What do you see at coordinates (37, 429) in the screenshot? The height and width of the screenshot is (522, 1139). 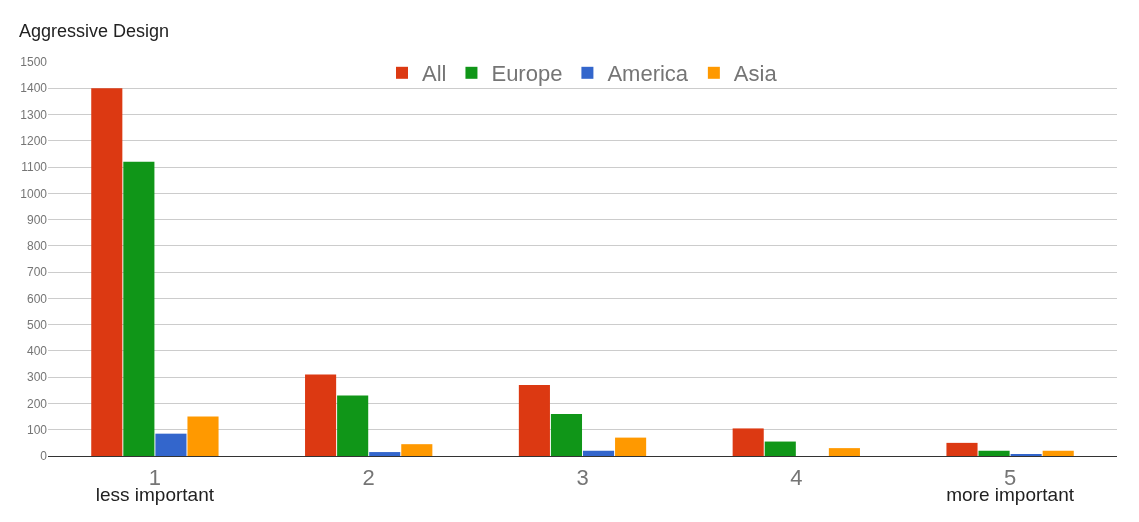 I see `y-tick-label: 100` at bounding box center [37, 429].